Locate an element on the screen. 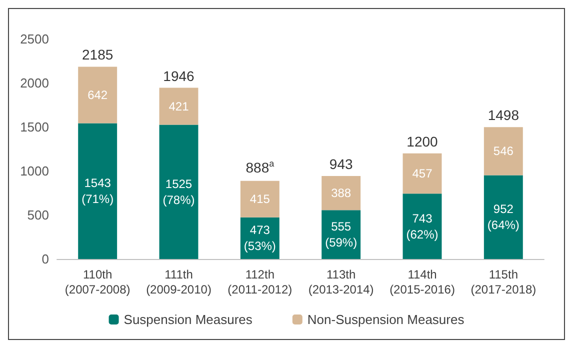  data-label: 1543 (71%) is located at coordinates (98, 191).